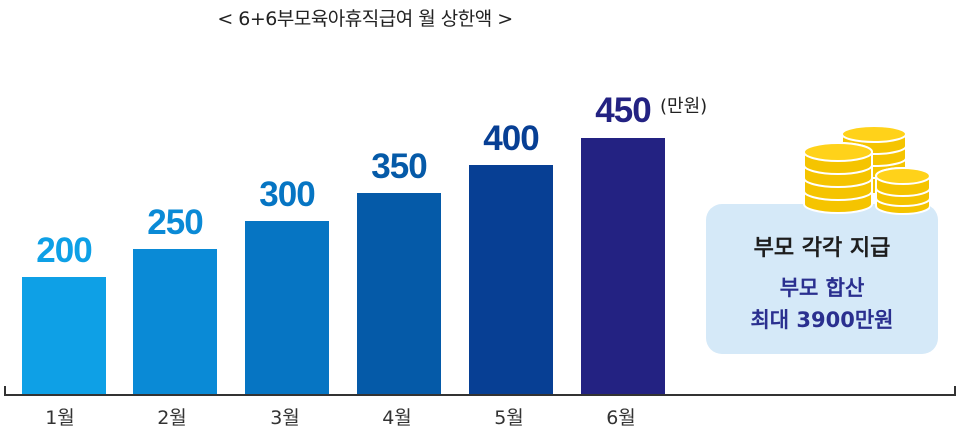 This screenshot has width=960, height=434. What do you see at coordinates (64, 250) in the screenshot?
I see `value-label-1: 200` at bounding box center [64, 250].